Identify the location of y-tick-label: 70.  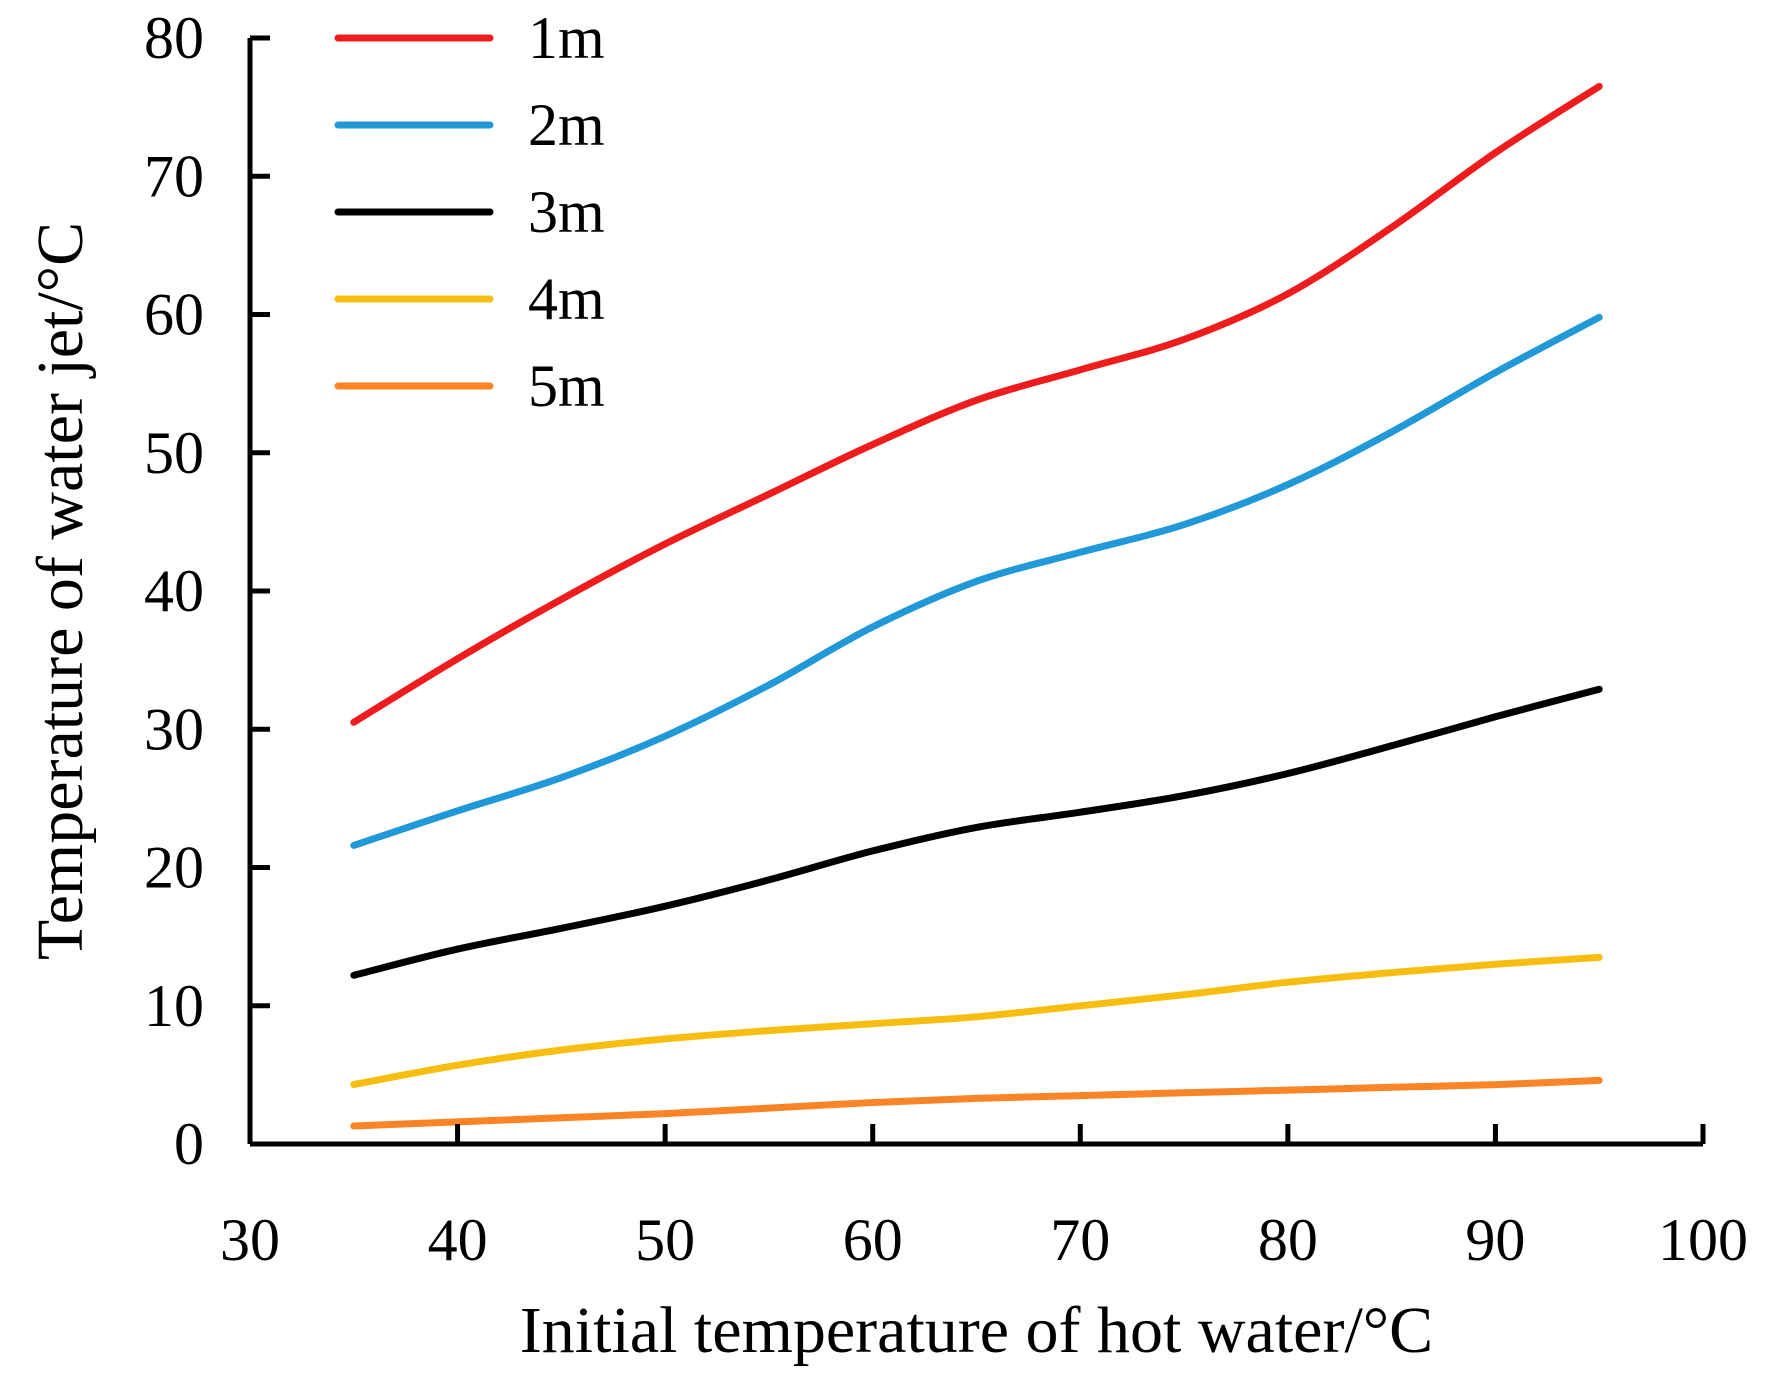
(174, 176).